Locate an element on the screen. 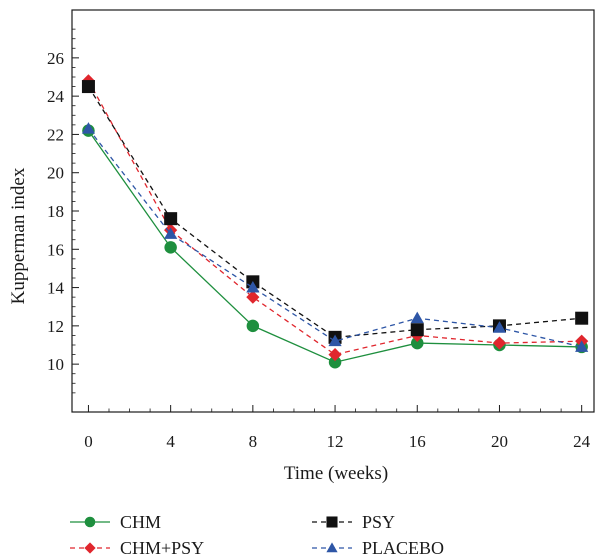 The image size is (597, 559). legend: CHM CHM+PSY PSY PLACEBO is located at coordinates (257, 535).